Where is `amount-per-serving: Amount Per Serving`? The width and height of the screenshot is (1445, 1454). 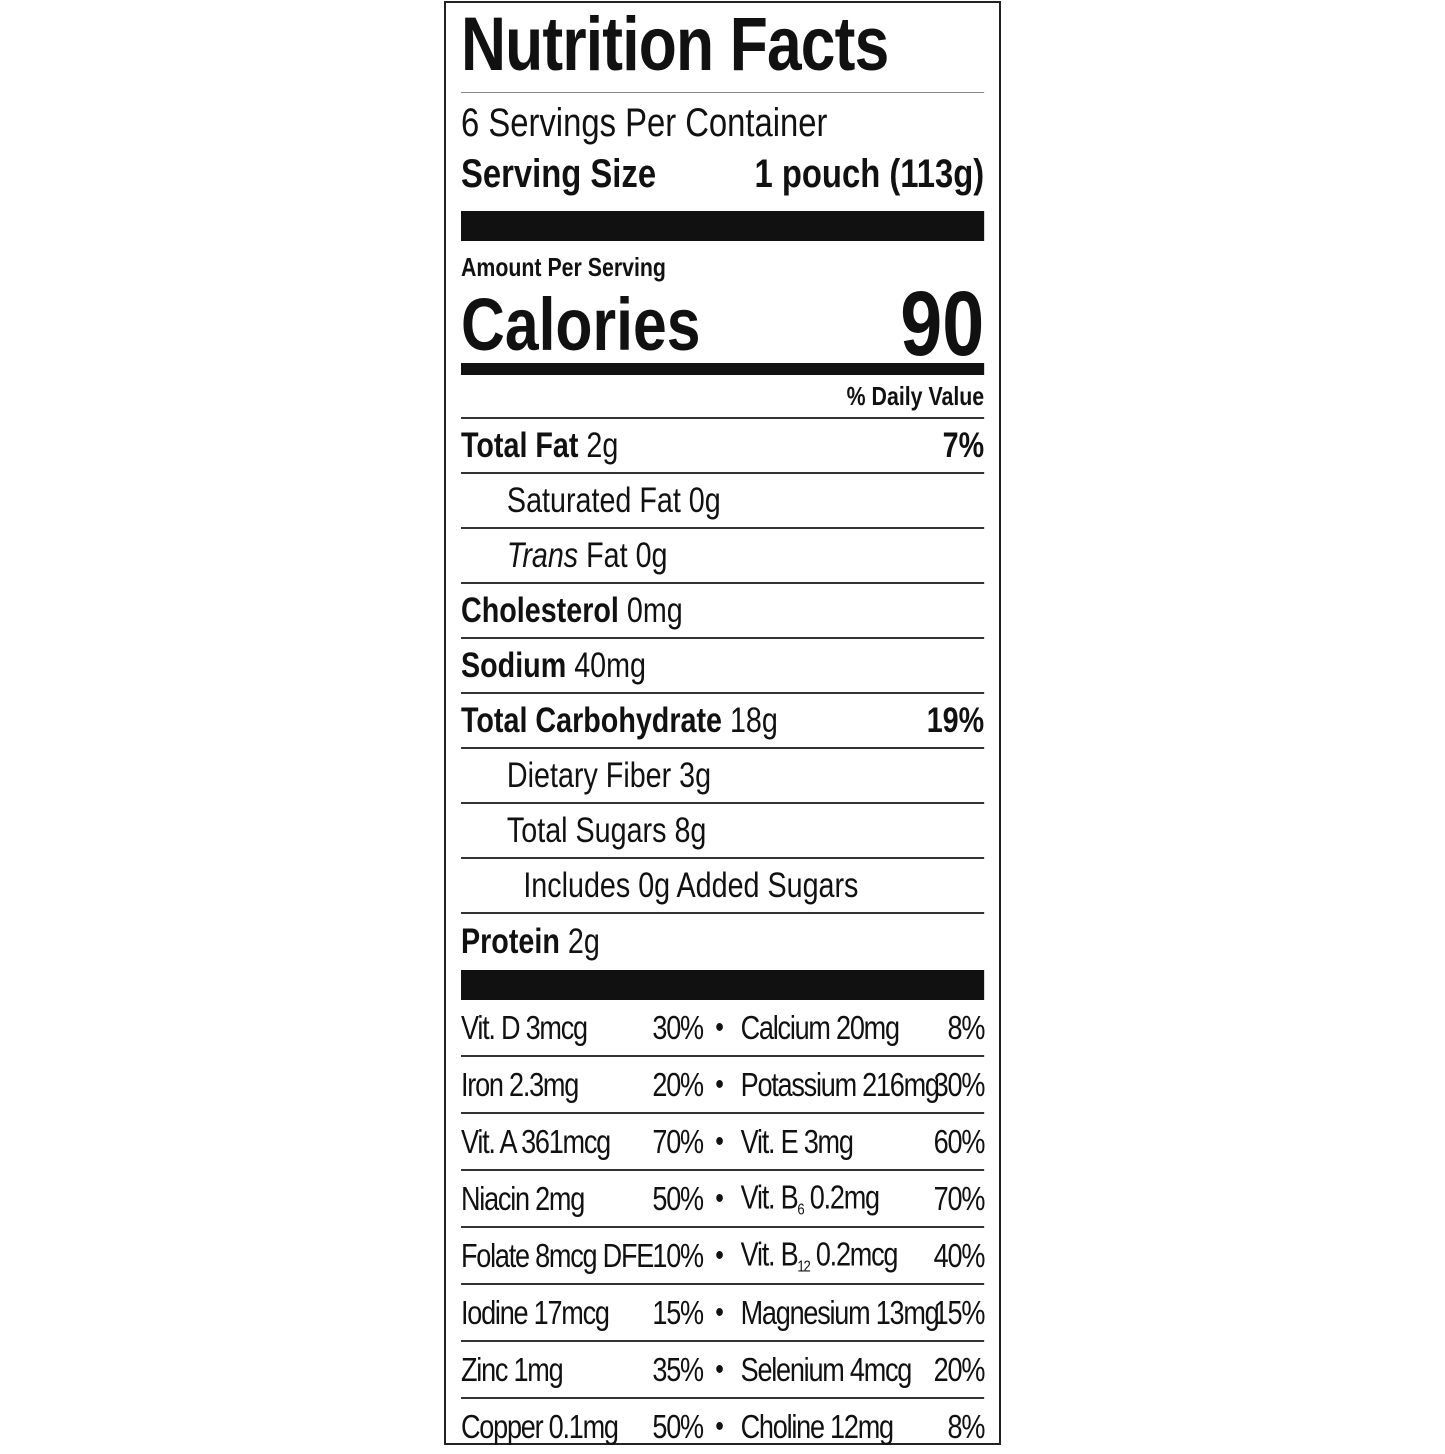 amount-per-serving: Amount Per Serving is located at coordinates (563, 267).